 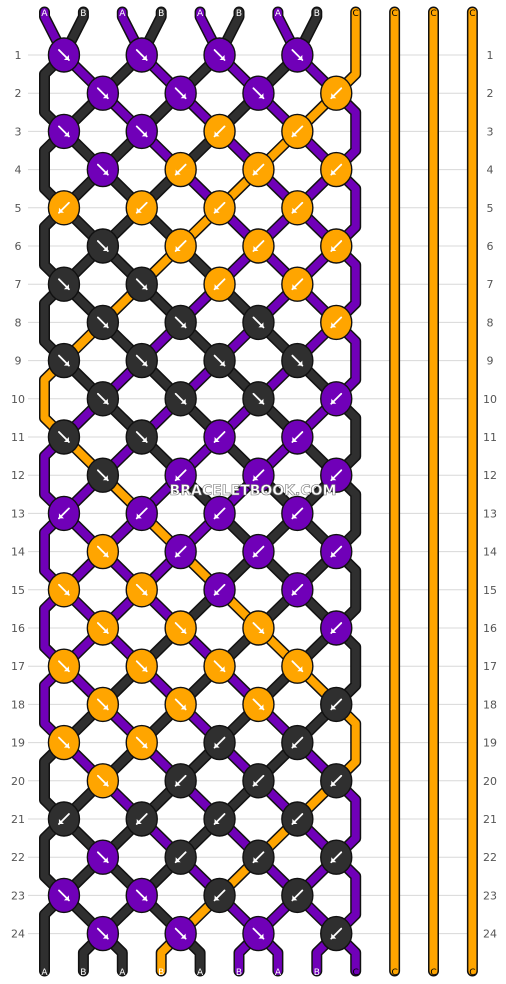 I want to click on row-number-right: 15, so click(x=490, y=590).